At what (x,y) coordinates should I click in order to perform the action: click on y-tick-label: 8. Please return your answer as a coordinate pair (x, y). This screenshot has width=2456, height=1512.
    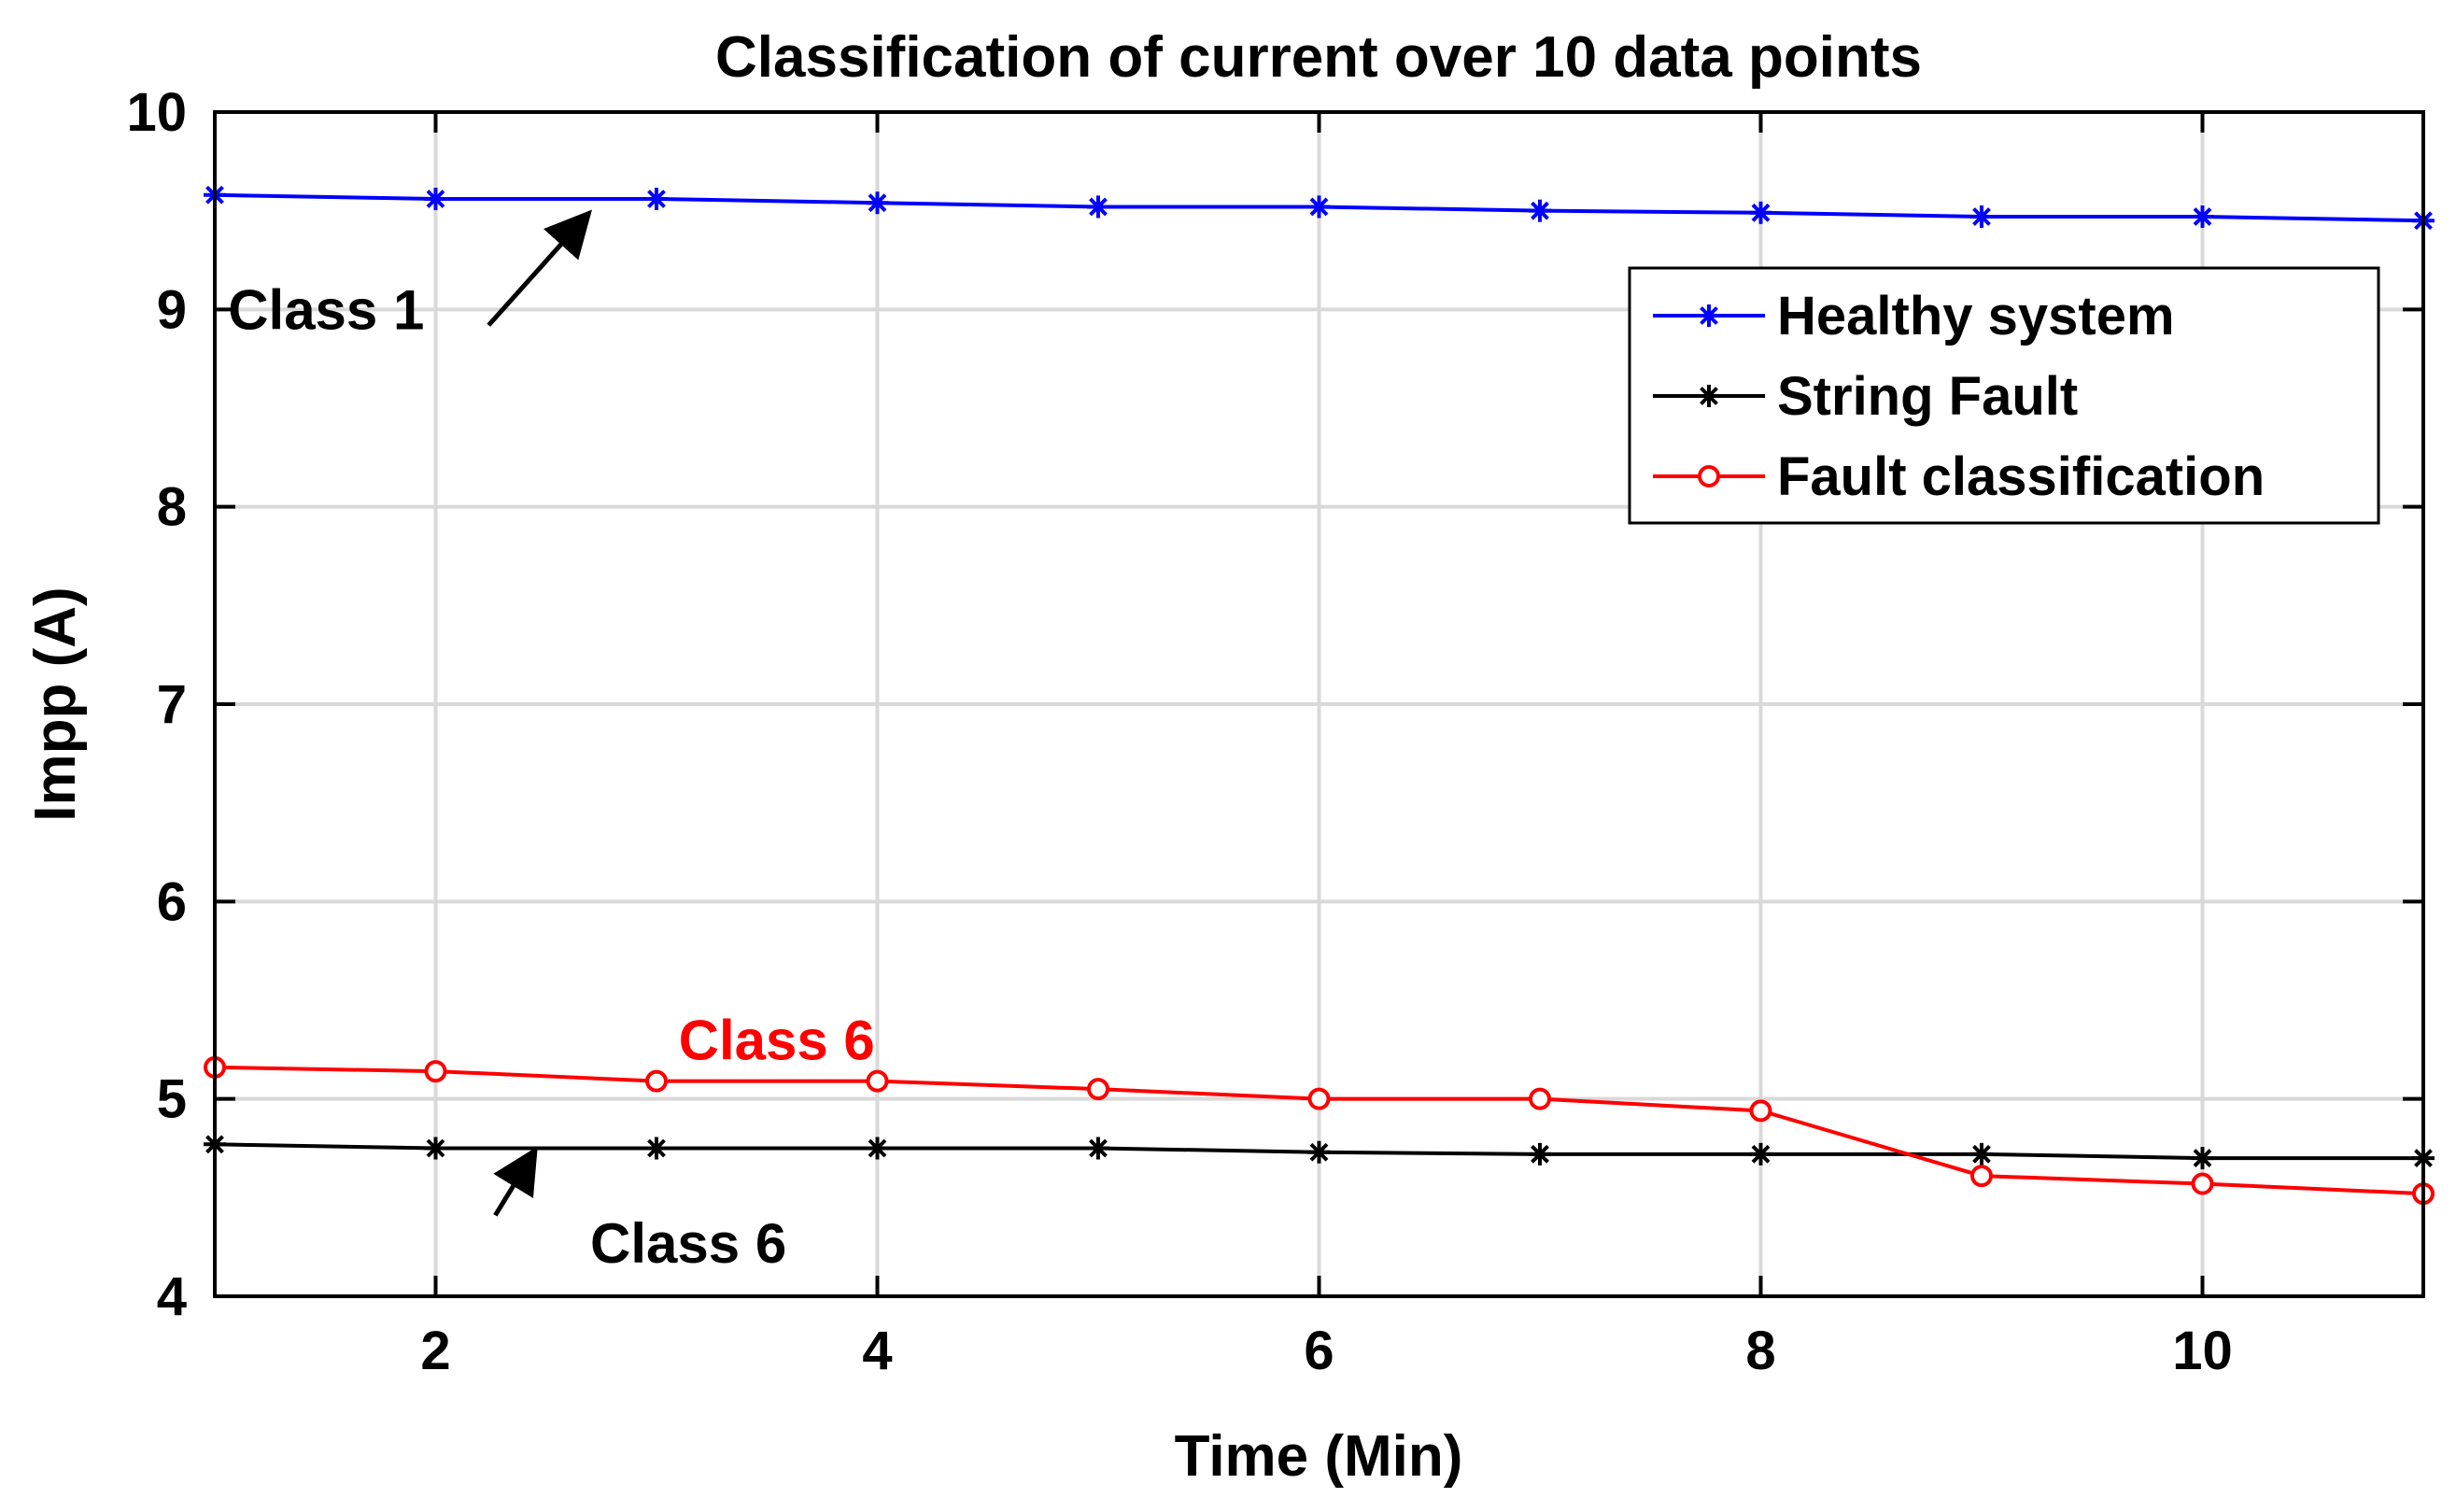
    Looking at the image, I should click on (172, 507).